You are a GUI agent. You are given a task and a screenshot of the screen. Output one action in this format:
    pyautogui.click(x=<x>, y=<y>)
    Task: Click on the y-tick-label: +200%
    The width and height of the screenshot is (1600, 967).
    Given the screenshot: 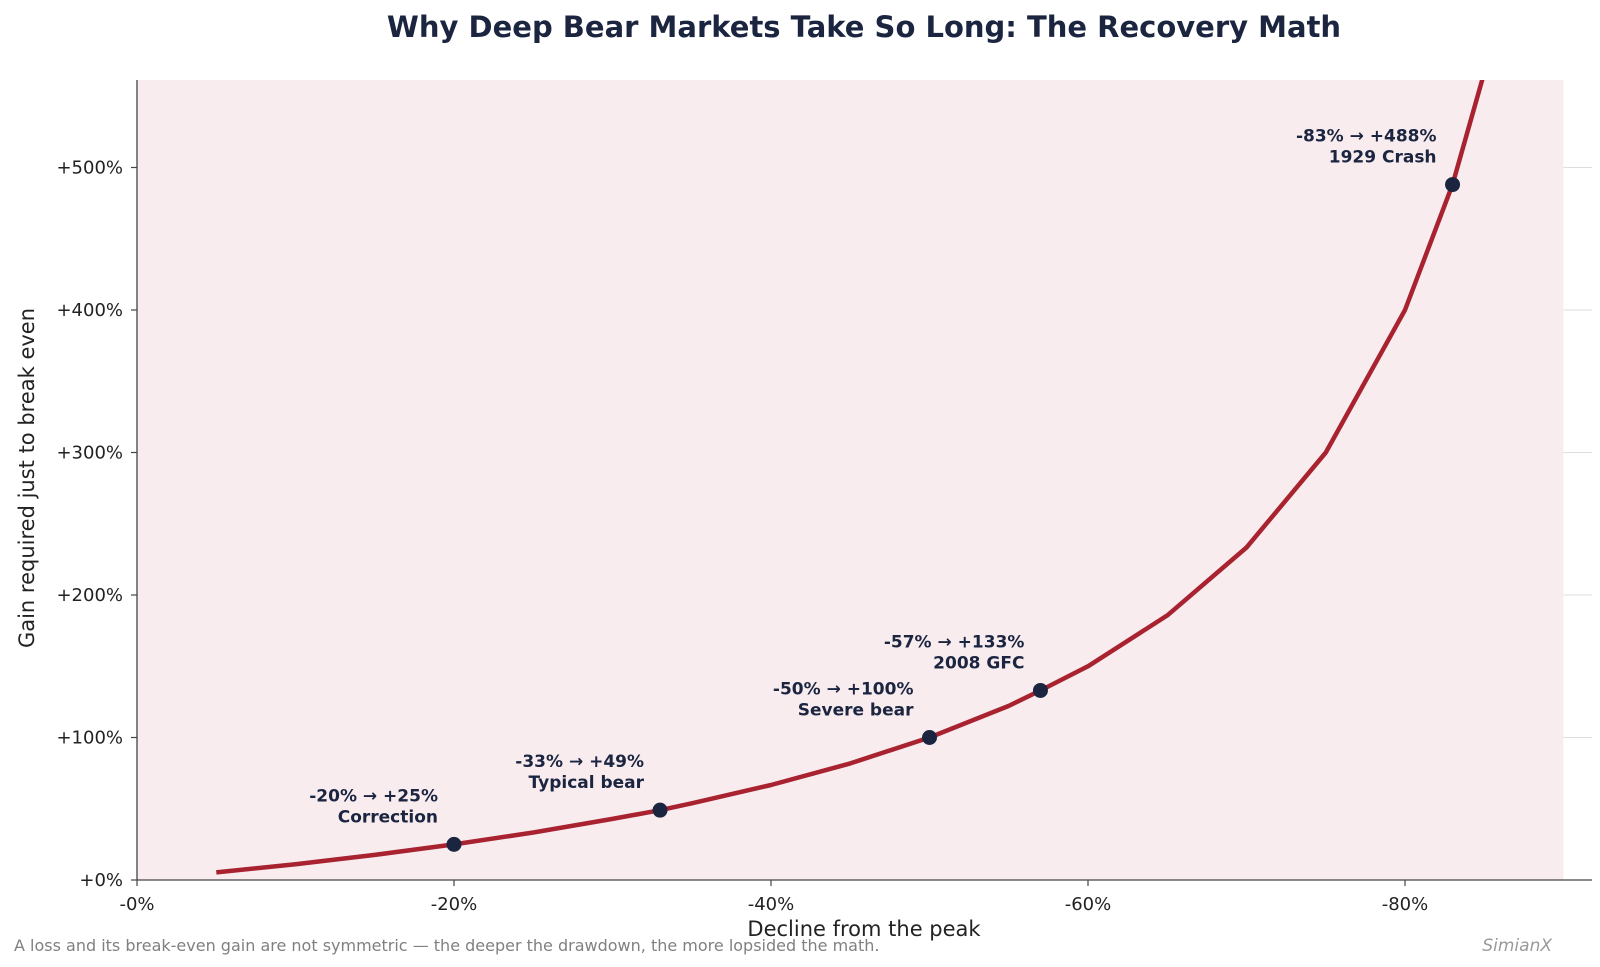 What is the action you would take?
    pyautogui.click(x=89, y=595)
    